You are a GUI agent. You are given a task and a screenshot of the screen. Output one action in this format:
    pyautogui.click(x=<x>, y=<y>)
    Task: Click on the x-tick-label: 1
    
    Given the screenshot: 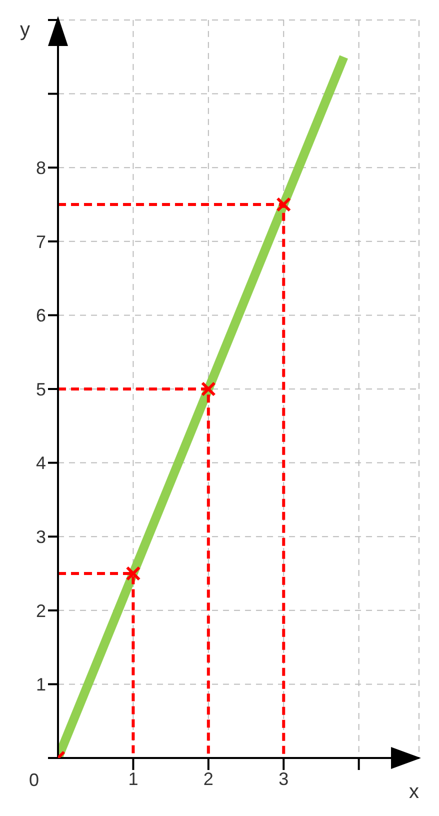 What is the action you would take?
    pyautogui.click(x=133, y=778)
    